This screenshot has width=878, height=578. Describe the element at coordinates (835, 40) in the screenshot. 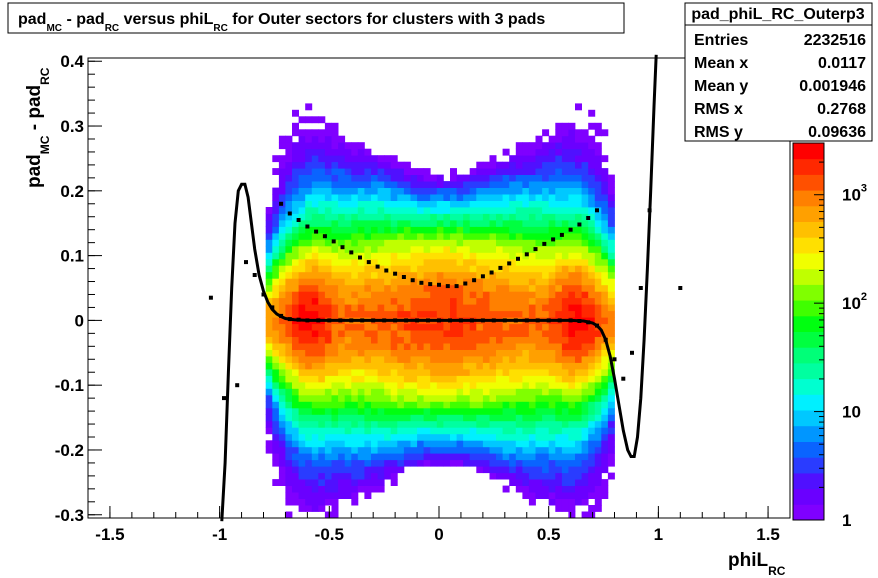

I see `stats-value: 2232516` at that location.